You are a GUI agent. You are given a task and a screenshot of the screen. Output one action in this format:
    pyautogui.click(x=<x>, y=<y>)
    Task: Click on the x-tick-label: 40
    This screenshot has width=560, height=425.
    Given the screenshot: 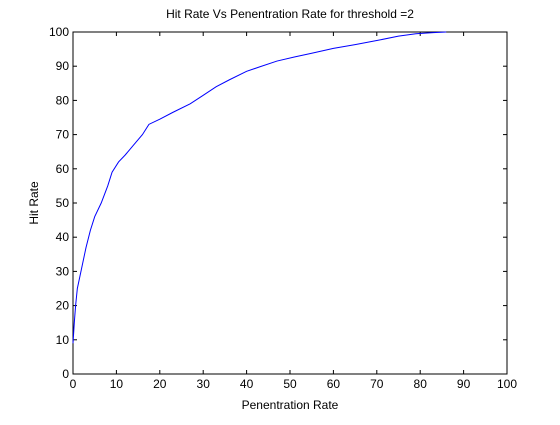 What is the action you would take?
    pyautogui.click(x=247, y=384)
    